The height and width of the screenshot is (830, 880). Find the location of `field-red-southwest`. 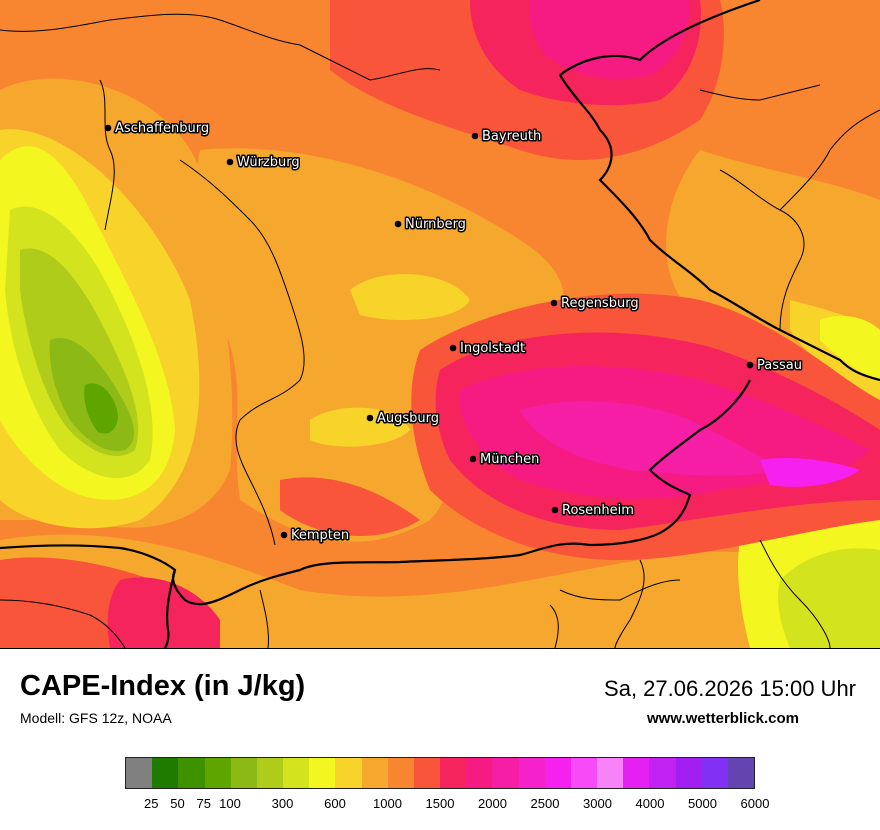

field-red-southwest is located at coordinates (163, 612).